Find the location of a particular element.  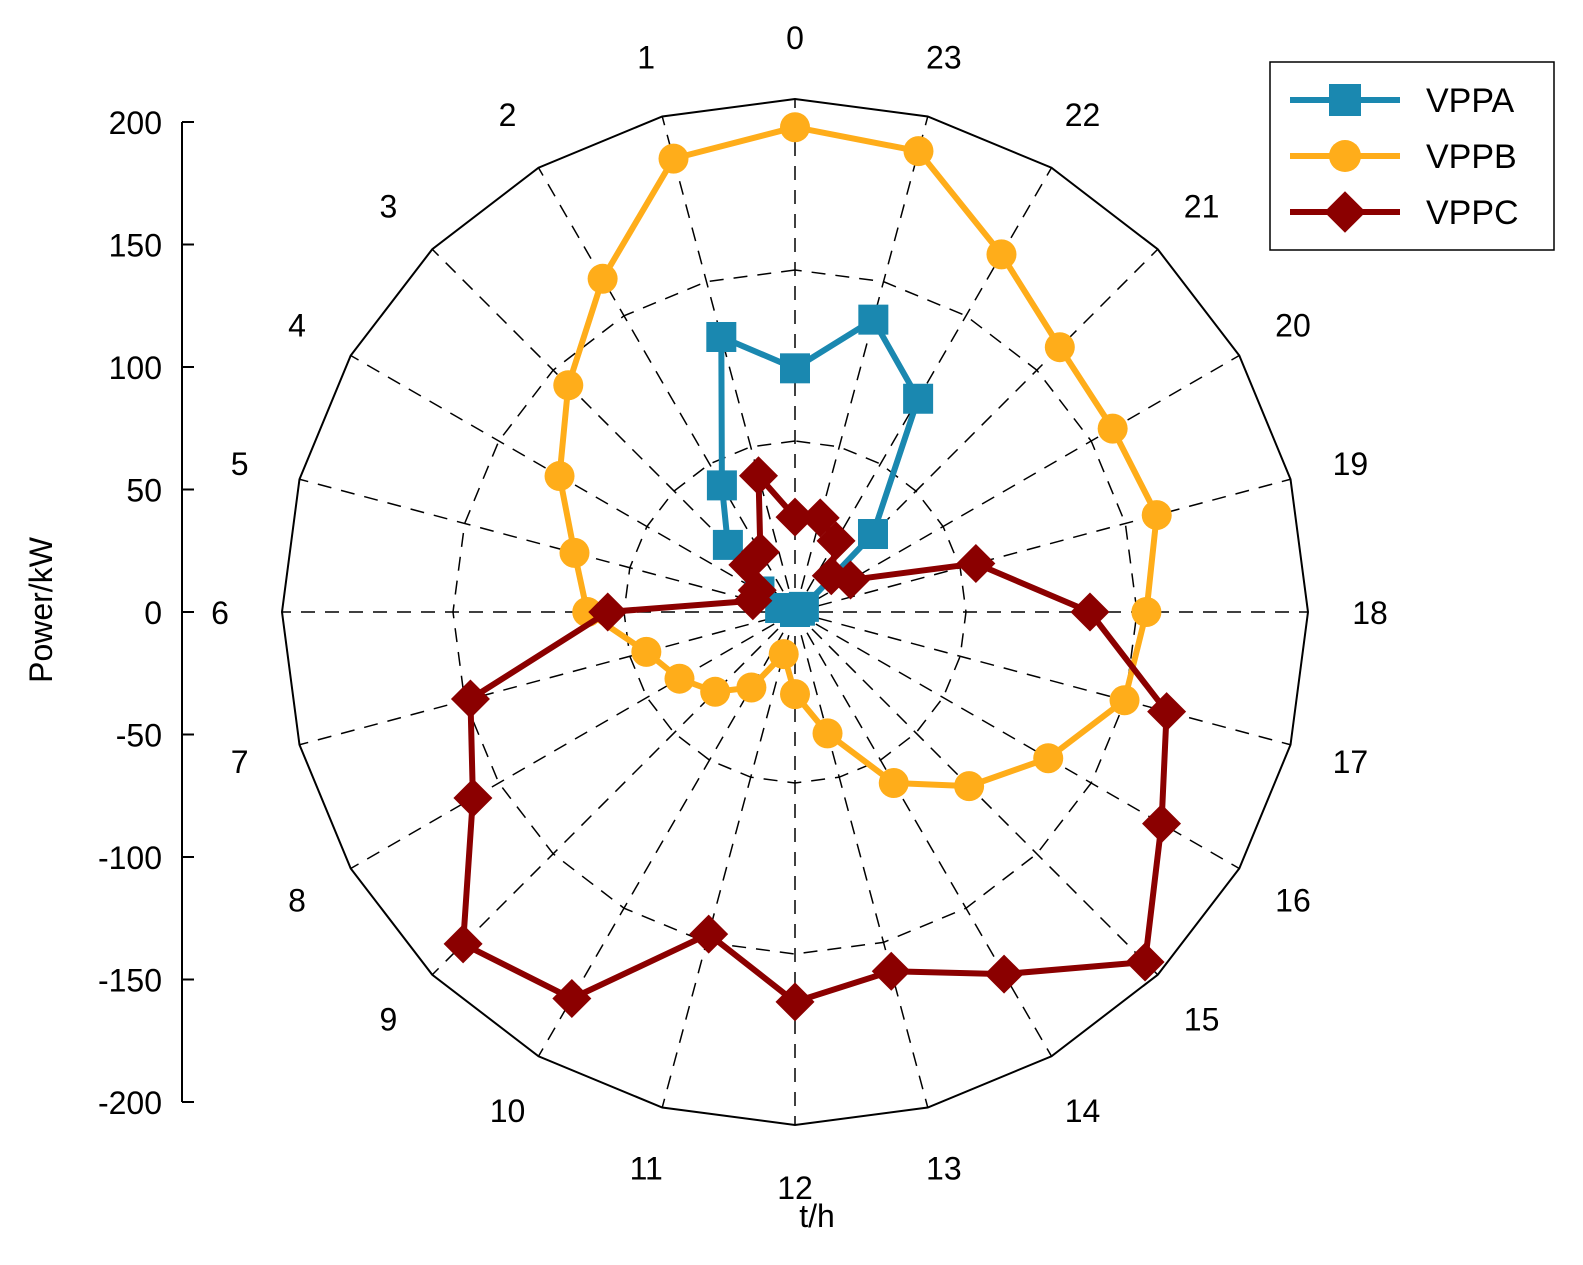

legend-item: VPPA is located at coordinates (1402, 101).